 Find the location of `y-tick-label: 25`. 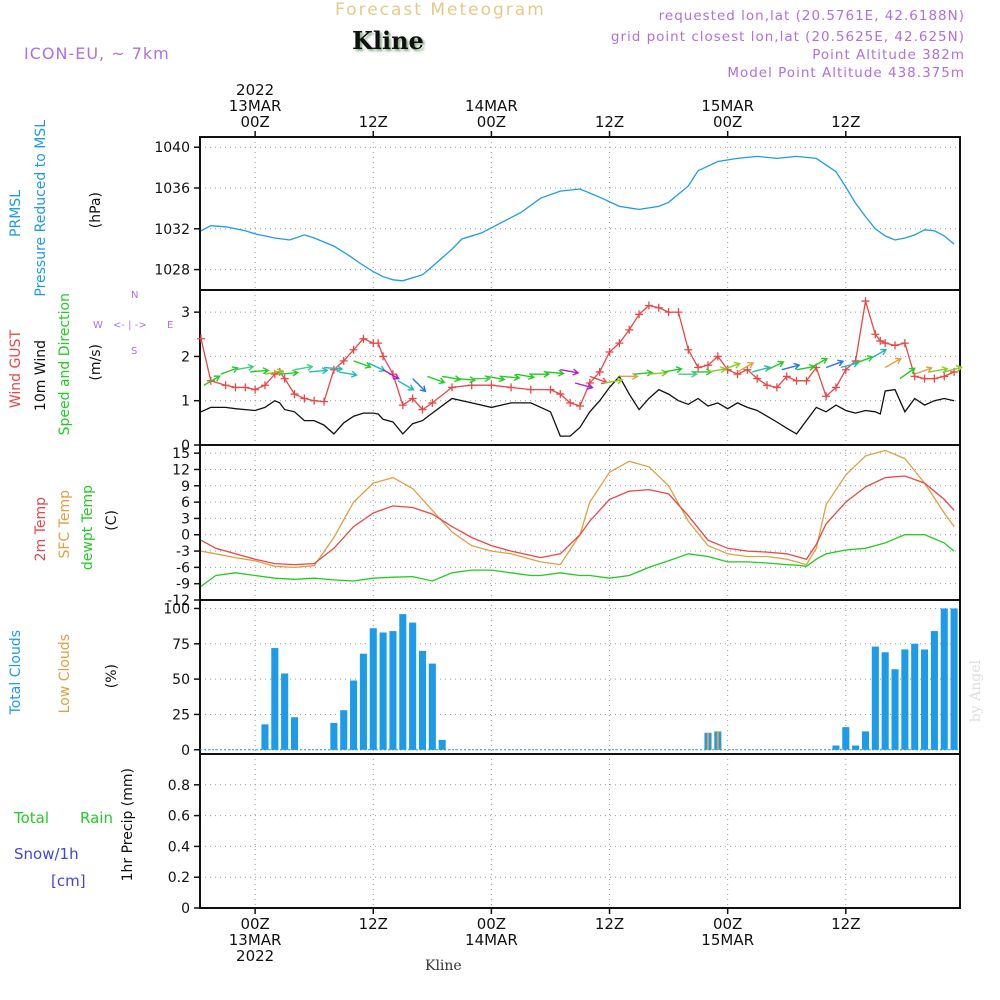

y-tick-label: 25 is located at coordinates (181, 715).